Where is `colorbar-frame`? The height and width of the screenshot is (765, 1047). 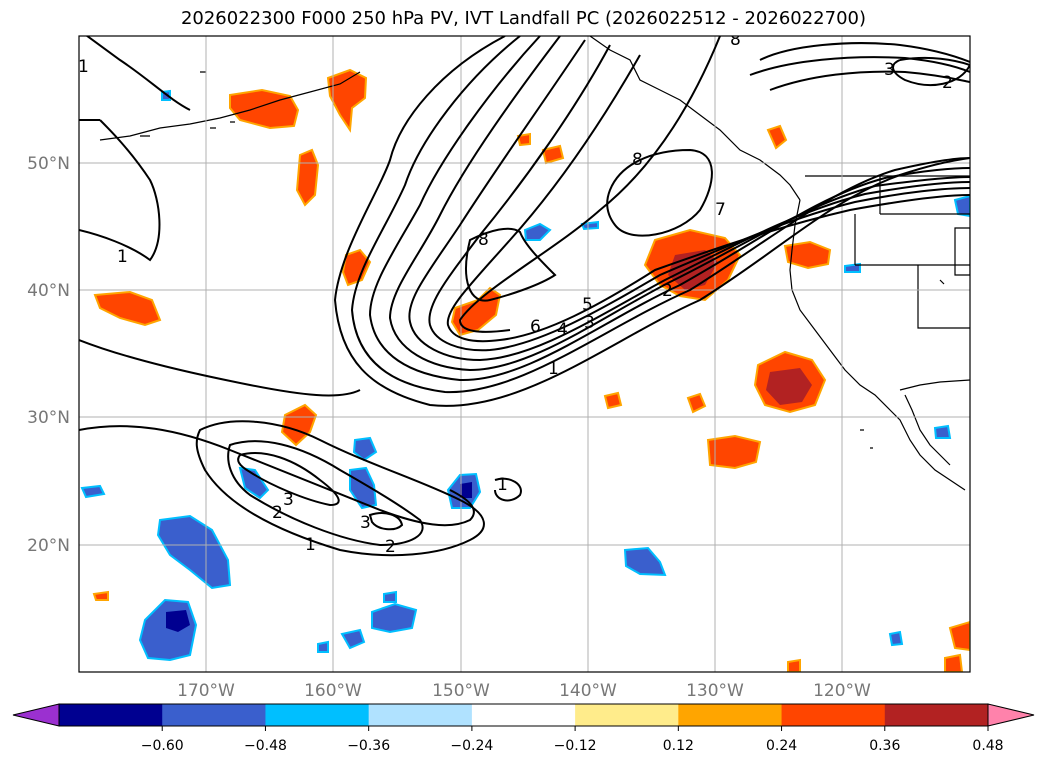
colorbar-frame is located at coordinates (523, 715).